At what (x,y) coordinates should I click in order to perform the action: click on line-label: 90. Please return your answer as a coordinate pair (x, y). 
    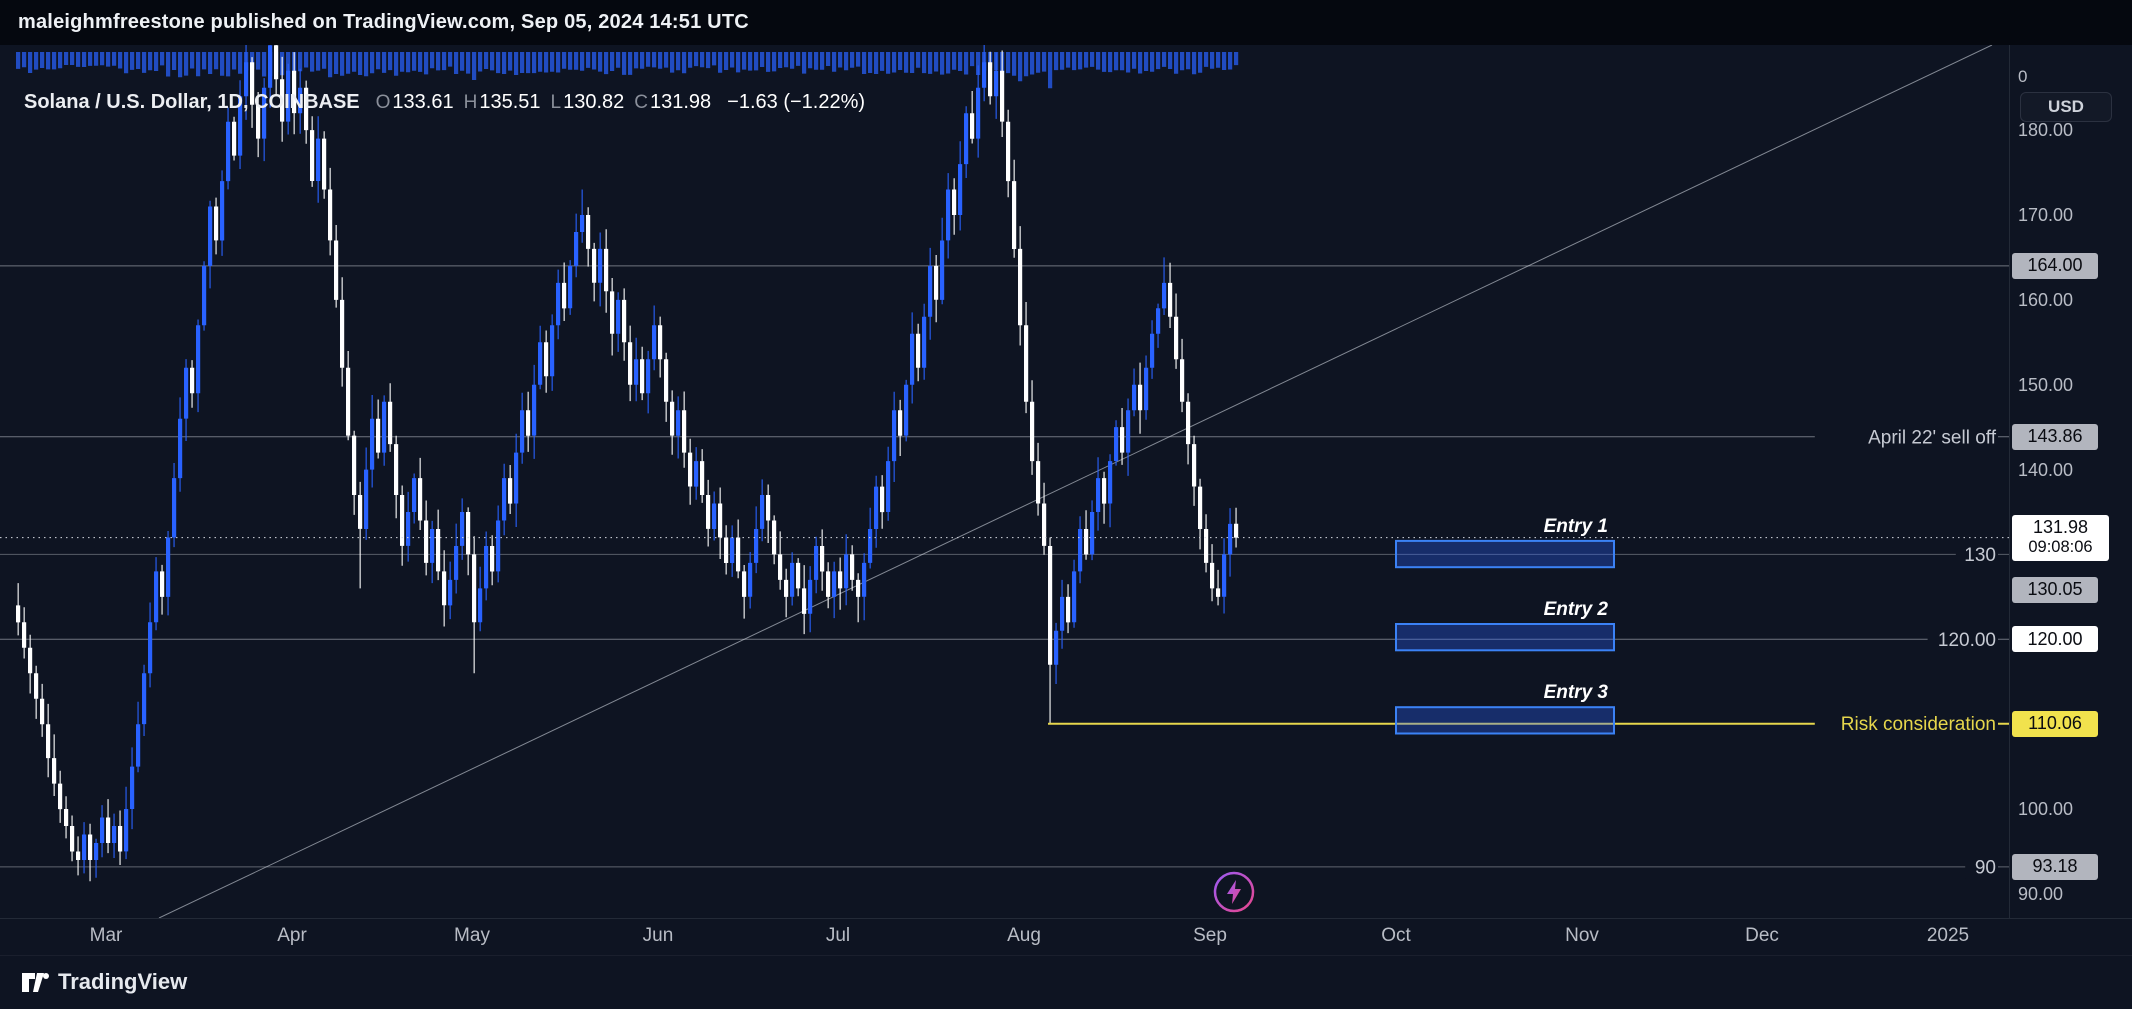
    Looking at the image, I should click on (1985, 867).